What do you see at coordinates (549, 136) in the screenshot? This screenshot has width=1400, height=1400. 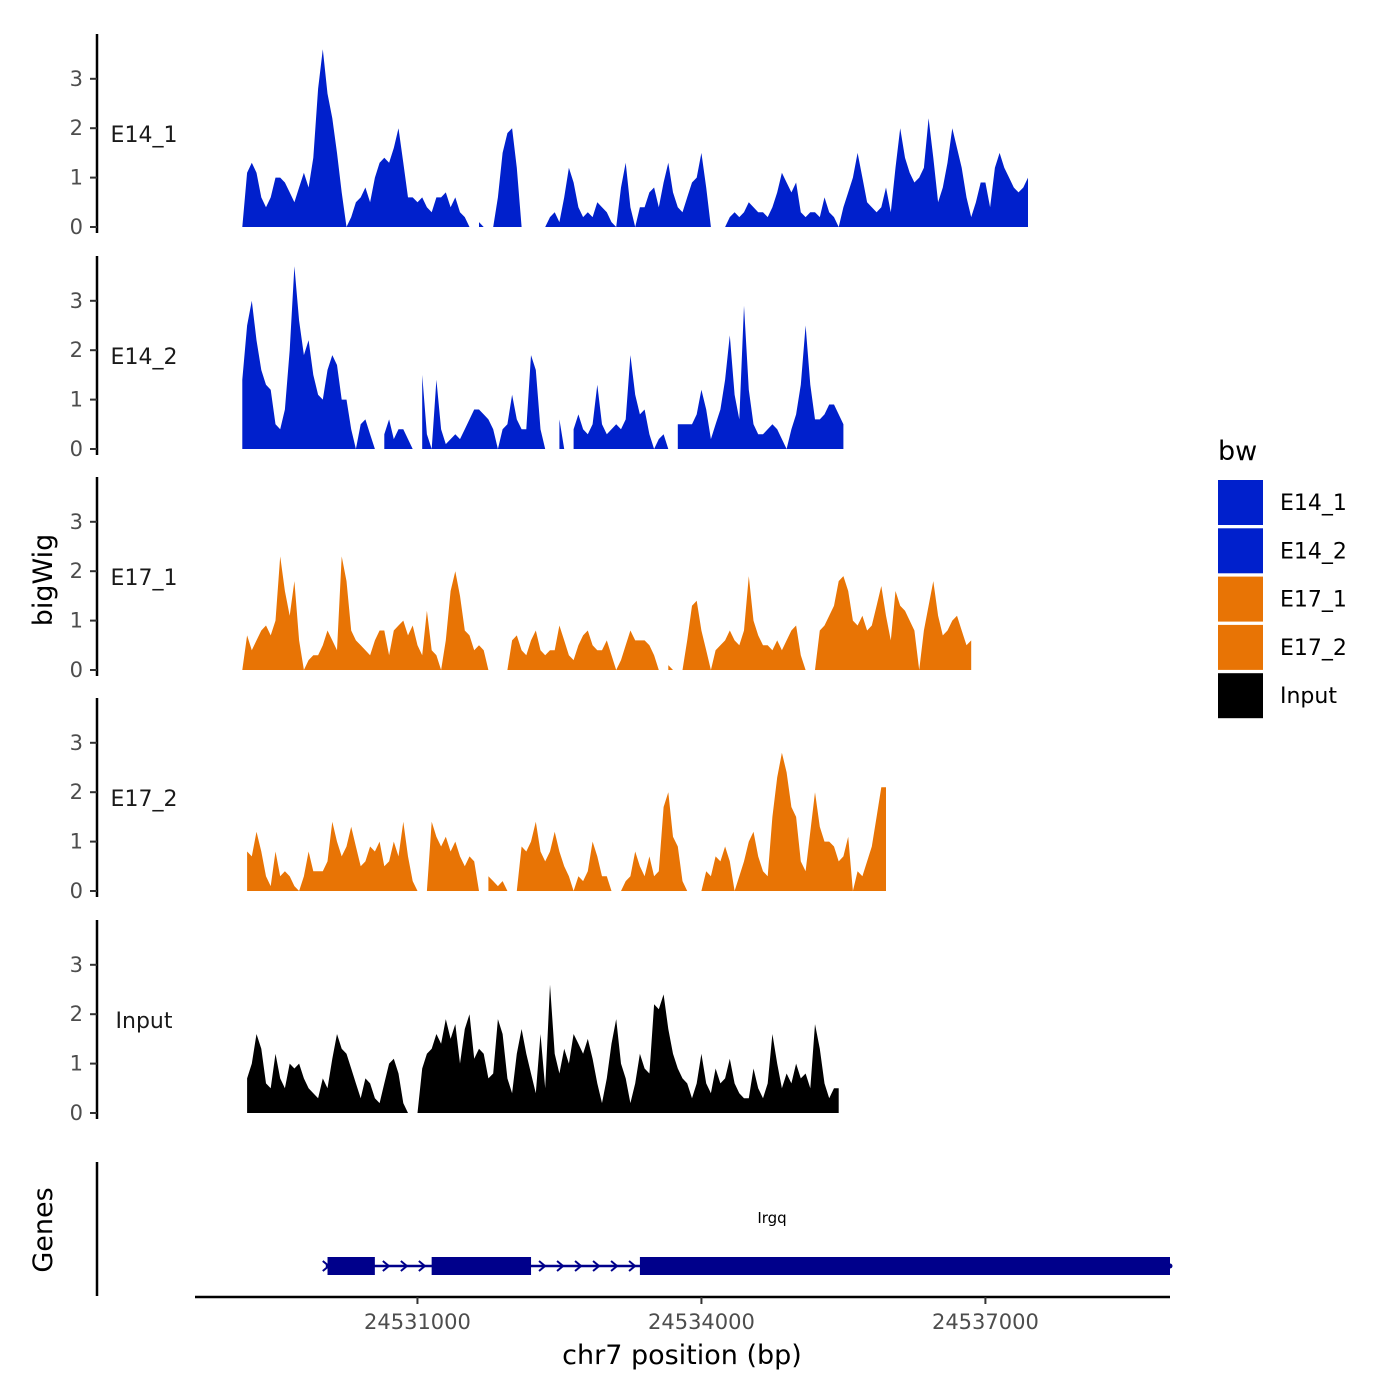 I see `track-E14_1: 0 1 2 3 E14_1` at bounding box center [549, 136].